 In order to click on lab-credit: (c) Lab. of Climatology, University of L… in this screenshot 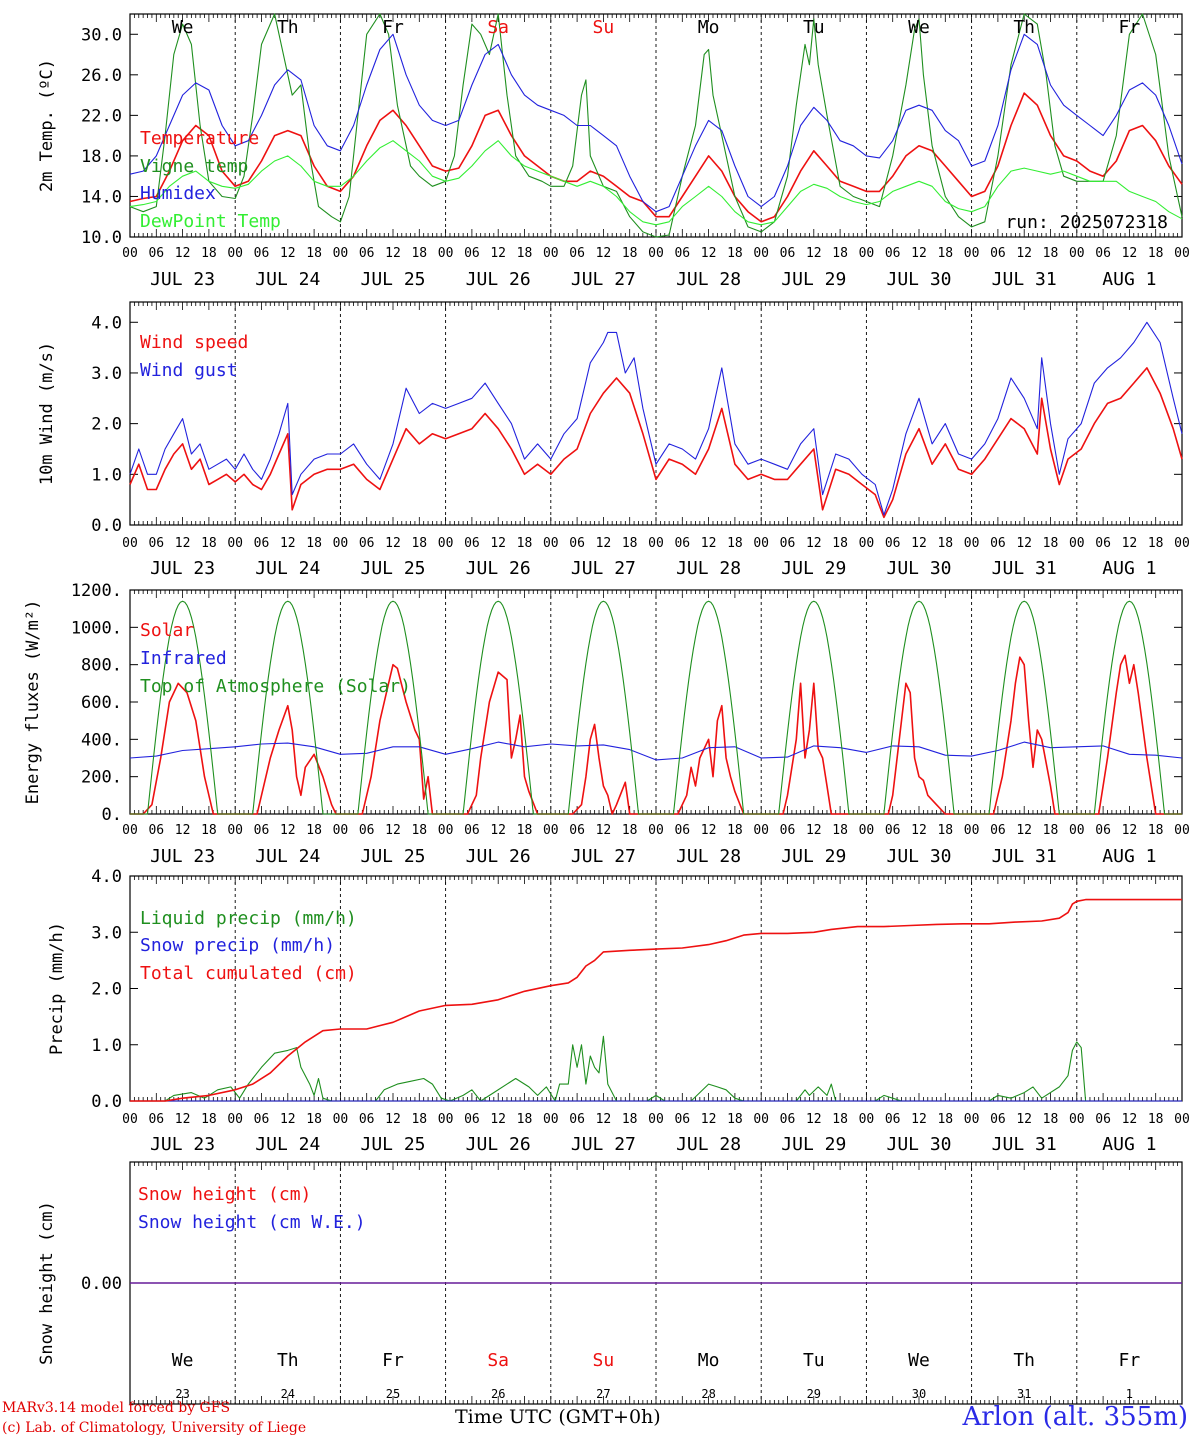, I will do `click(154, 1428)`.